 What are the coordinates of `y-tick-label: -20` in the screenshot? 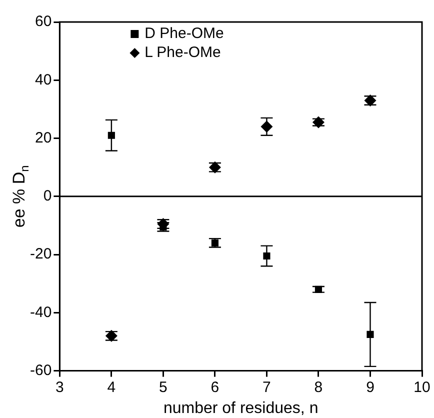 It's located at (41, 254).